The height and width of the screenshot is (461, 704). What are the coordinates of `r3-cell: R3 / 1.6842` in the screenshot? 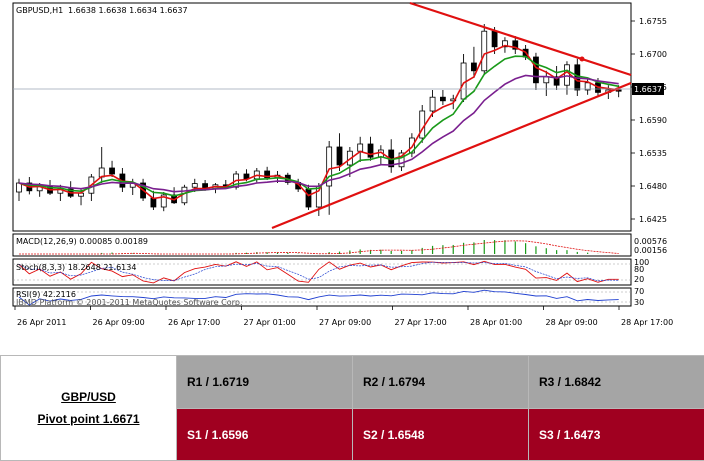 It's located at (616, 382).